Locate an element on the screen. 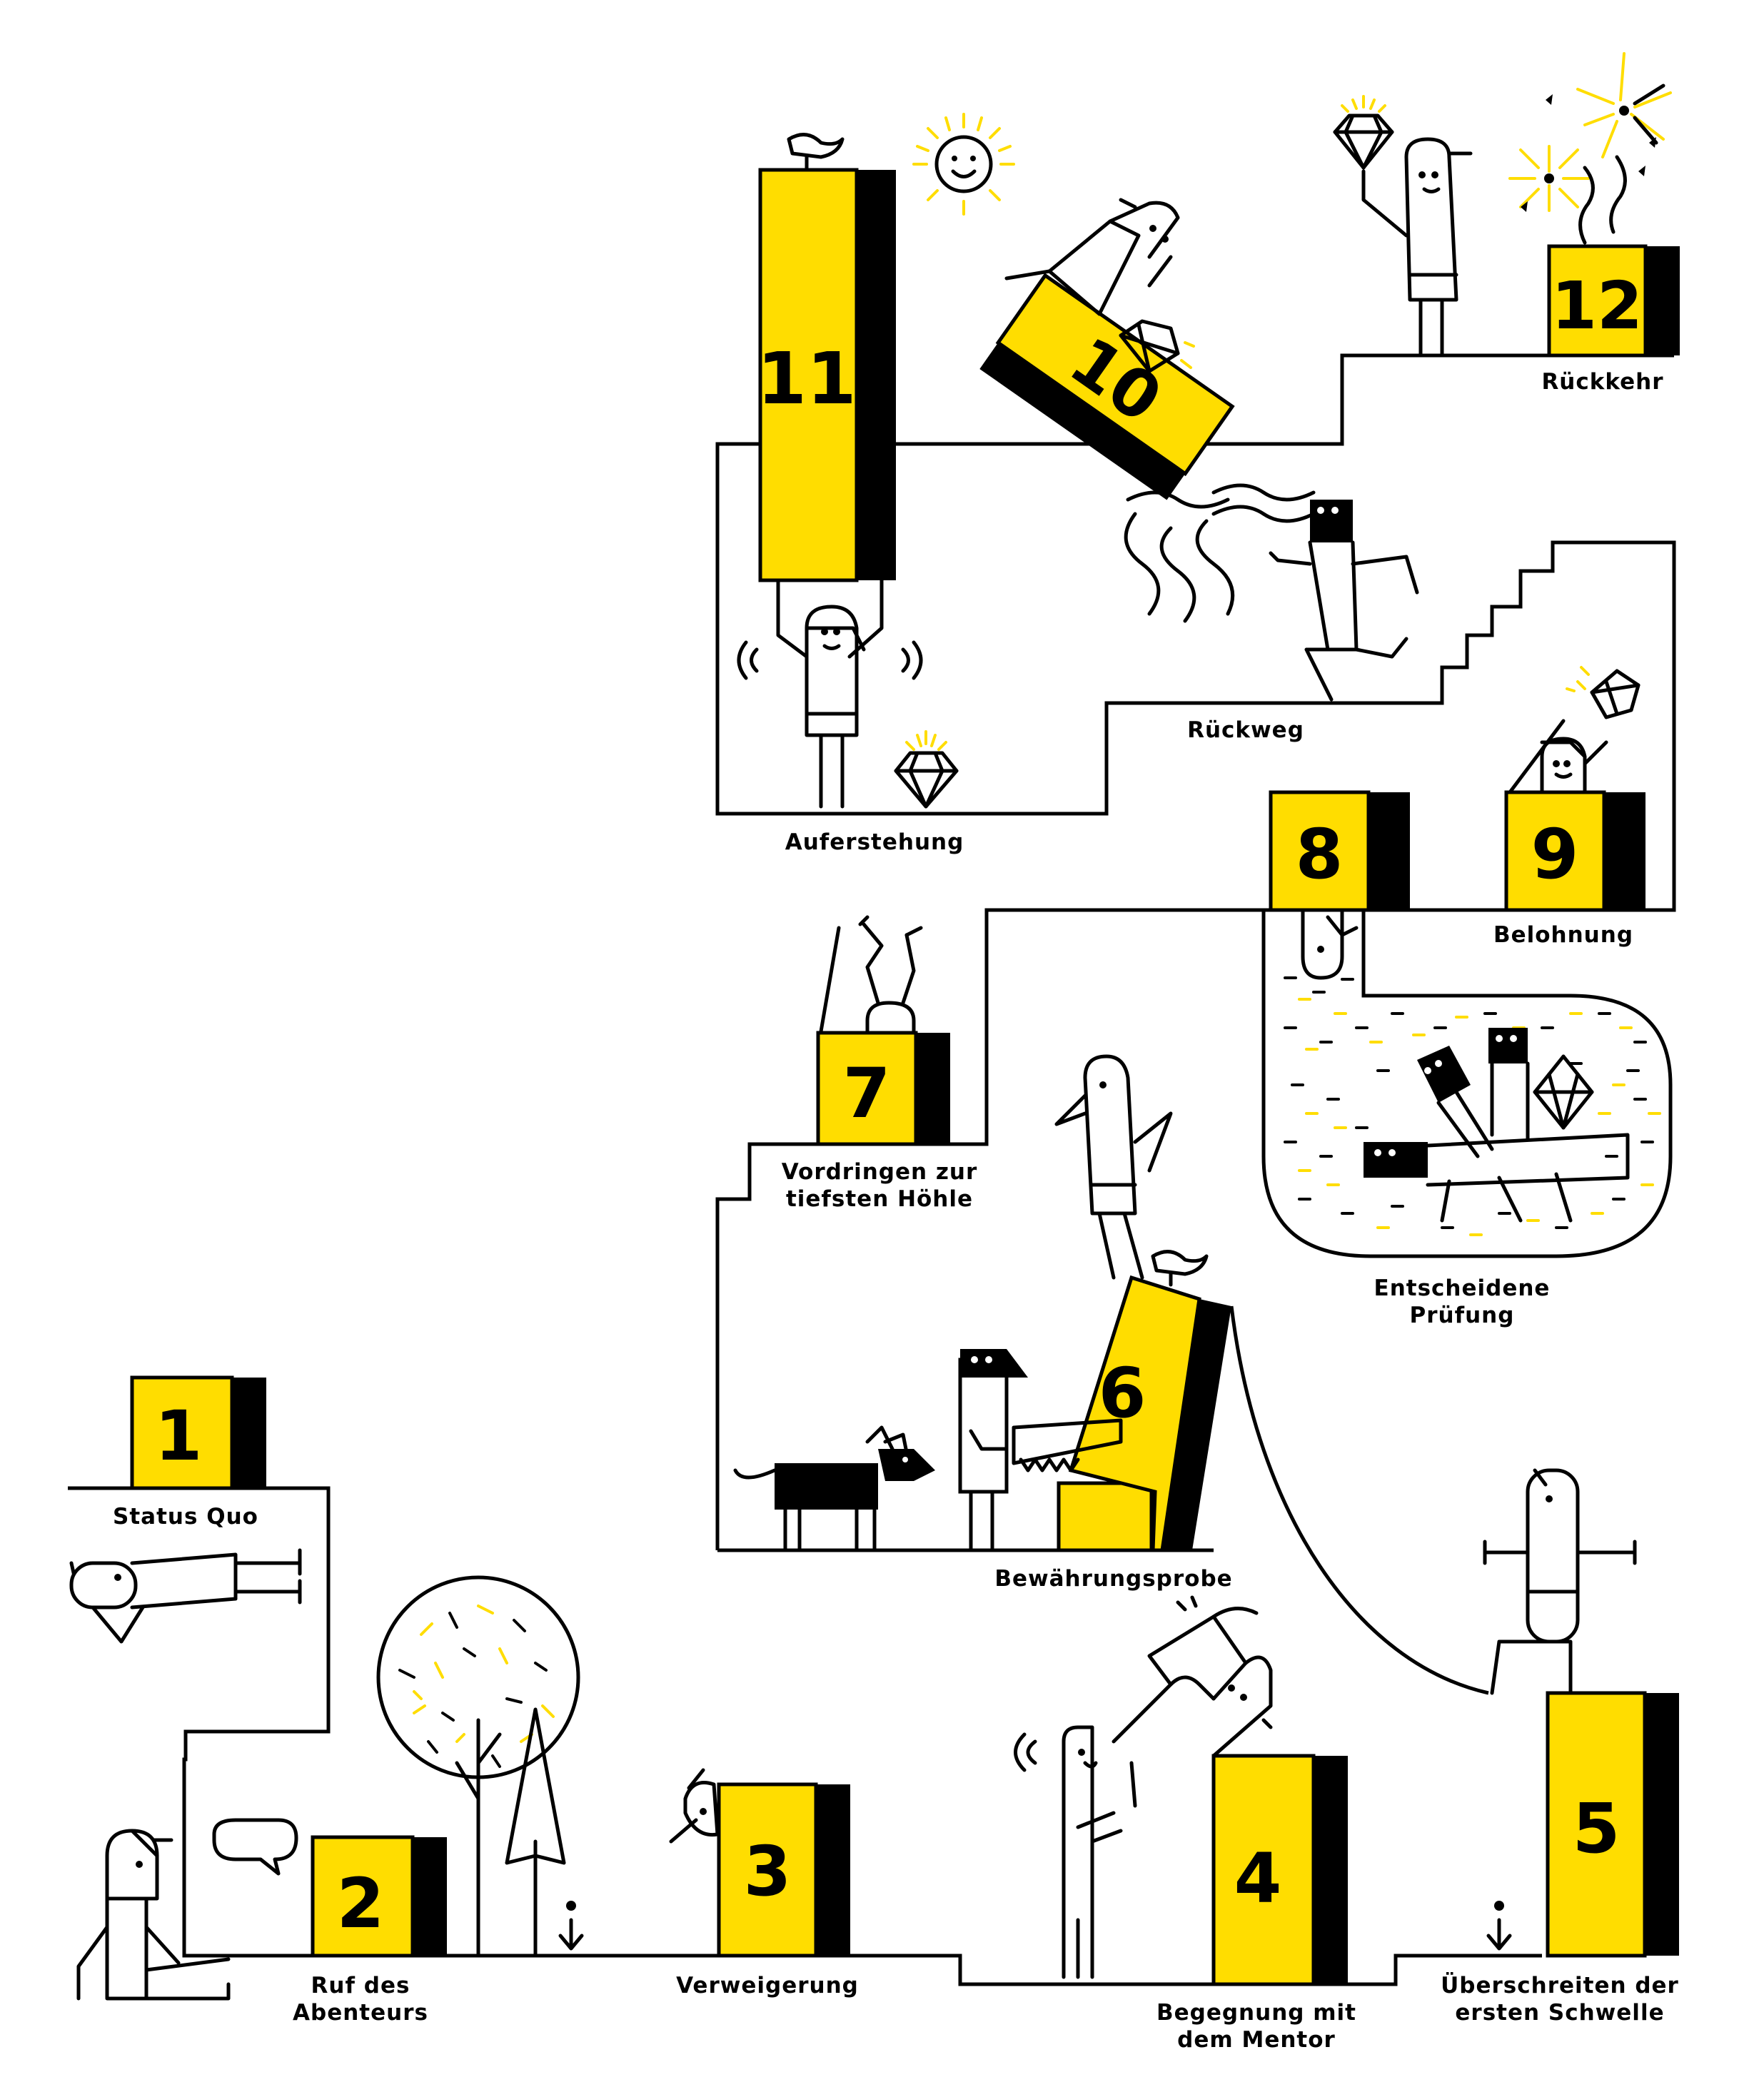  smoke-squiggles is located at coordinates (1220, 553).